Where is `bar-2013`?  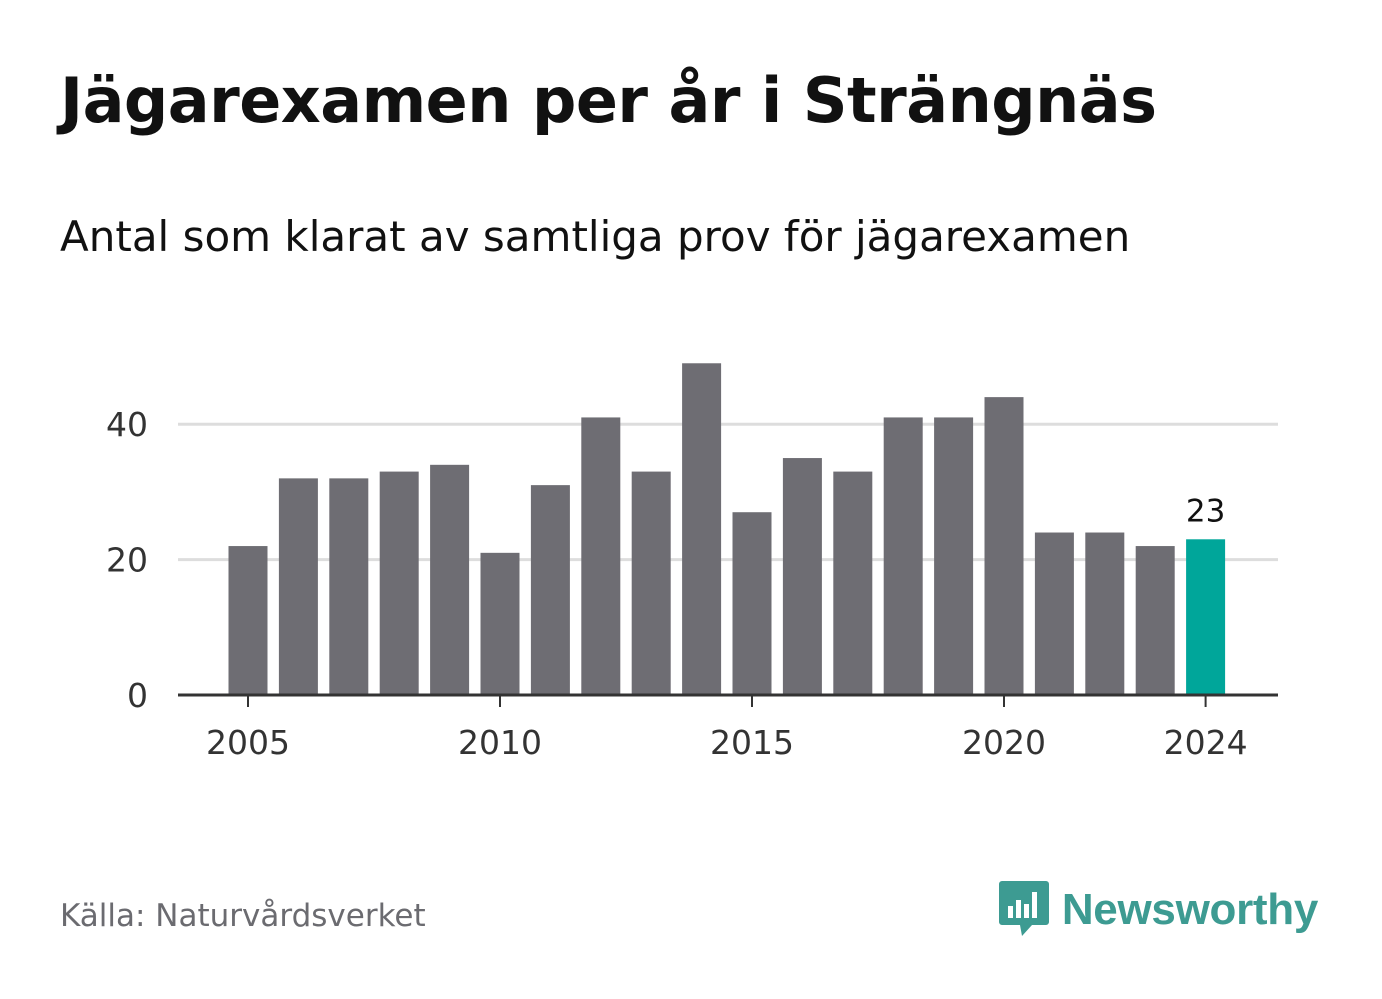 bar-2013 is located at coordinates (651, 583).